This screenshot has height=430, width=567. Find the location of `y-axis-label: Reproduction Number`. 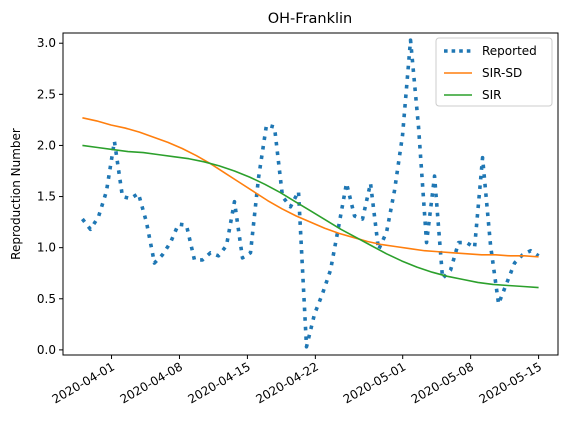

y-axis-label: Reproduction Number is located at coordinates (16, 194).